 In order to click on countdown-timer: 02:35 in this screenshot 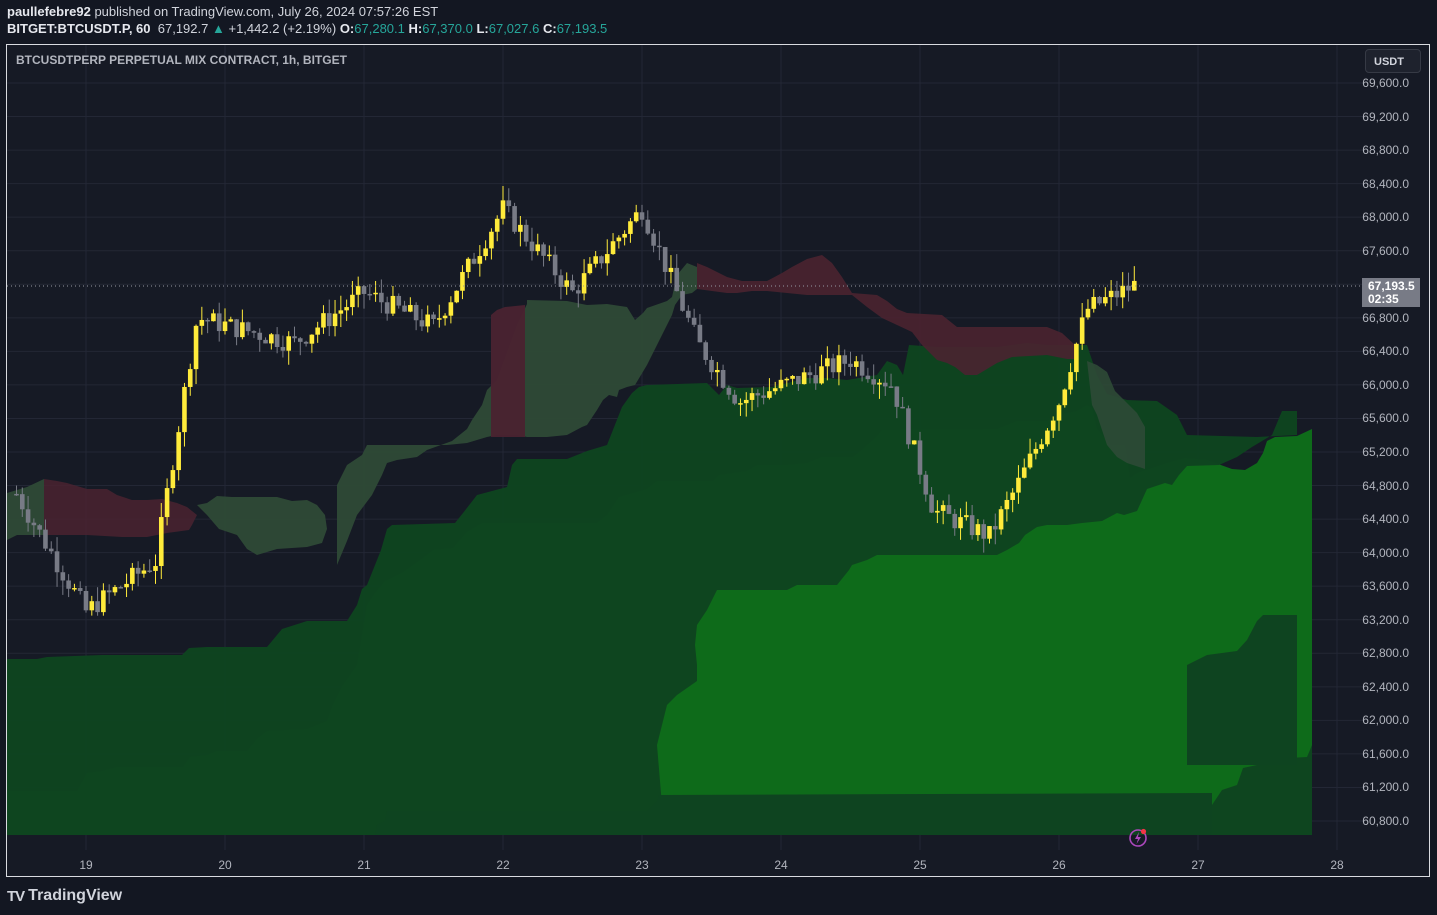, I will do `click(1383, 299)`.